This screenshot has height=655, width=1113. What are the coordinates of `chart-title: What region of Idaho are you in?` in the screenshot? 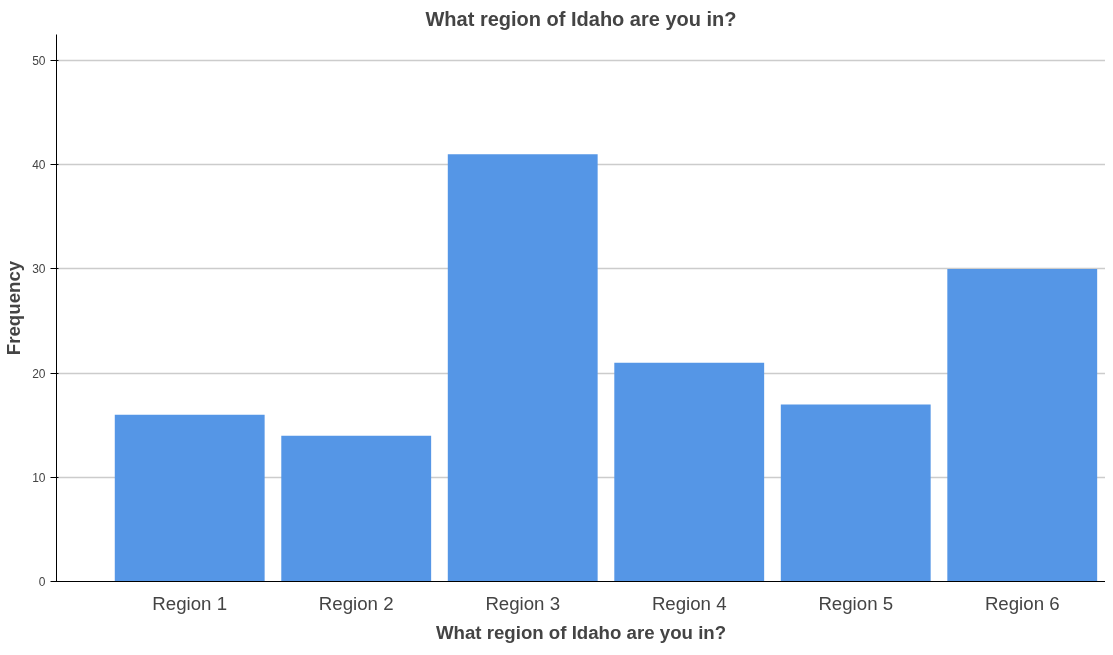 It's located at (581, 18).